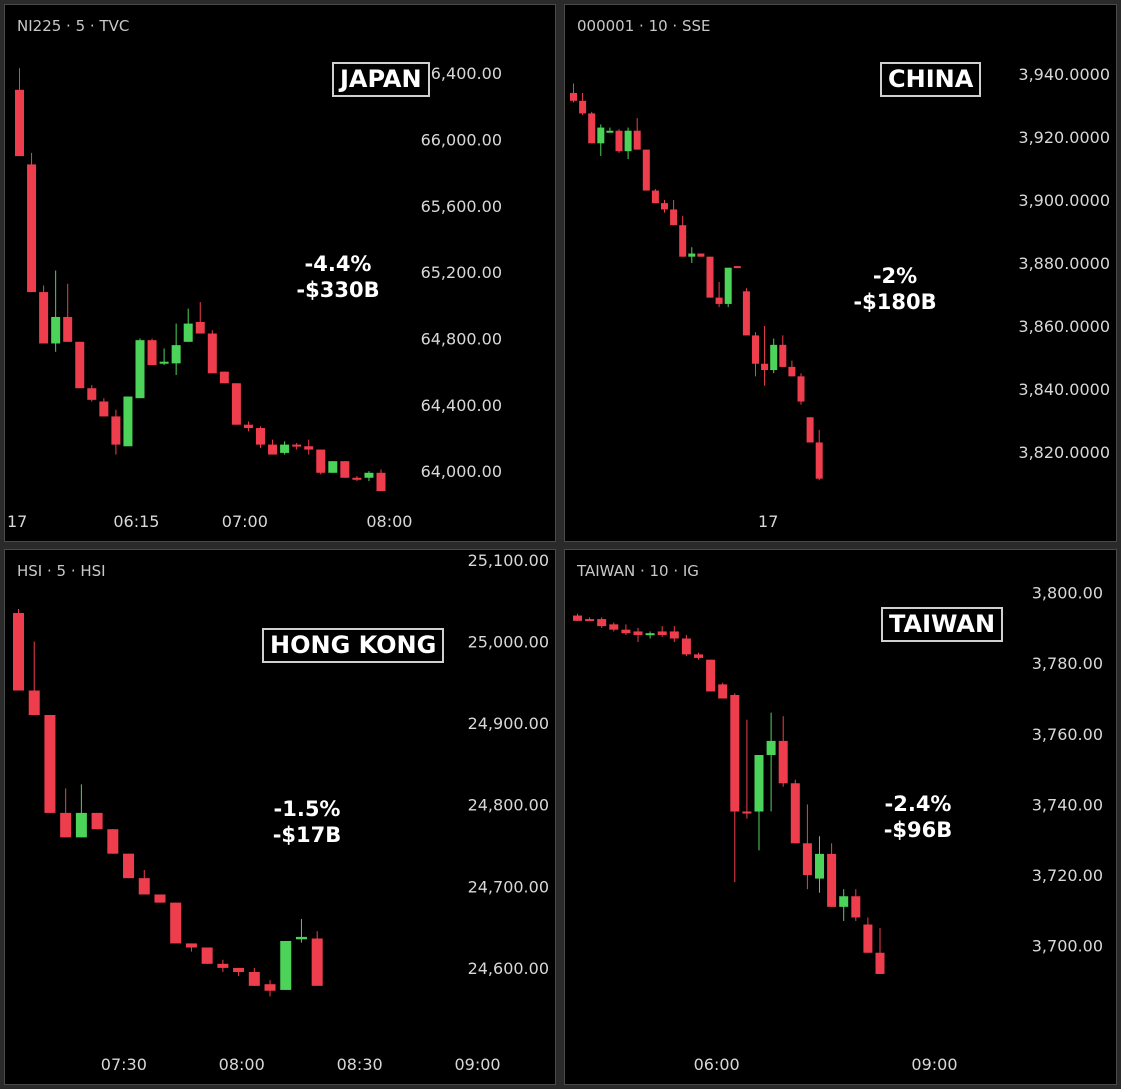 This screenshot has height=1089, width=1121. What do you see at coordinates (768, 521) in the screenshot?
I see `x-tick-label: 17` at bounding box center [768, 521].